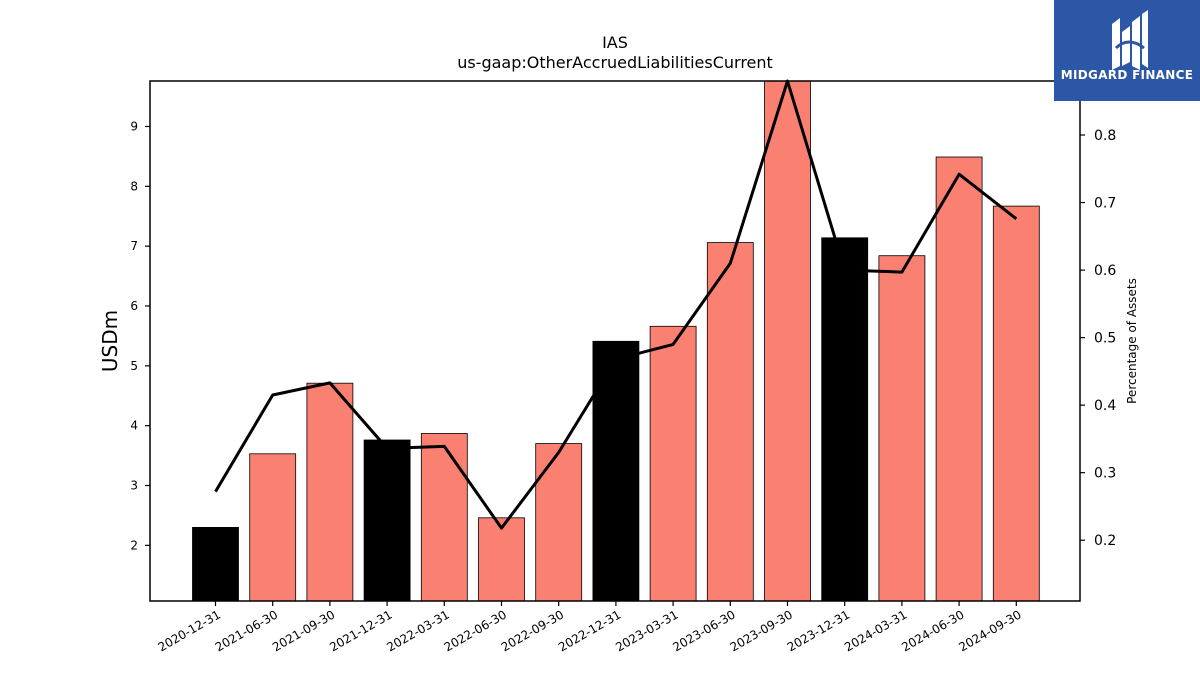 This screenshot has height=675, width=1200. I want to click on y-tick-label: 9, so click(134, 126).